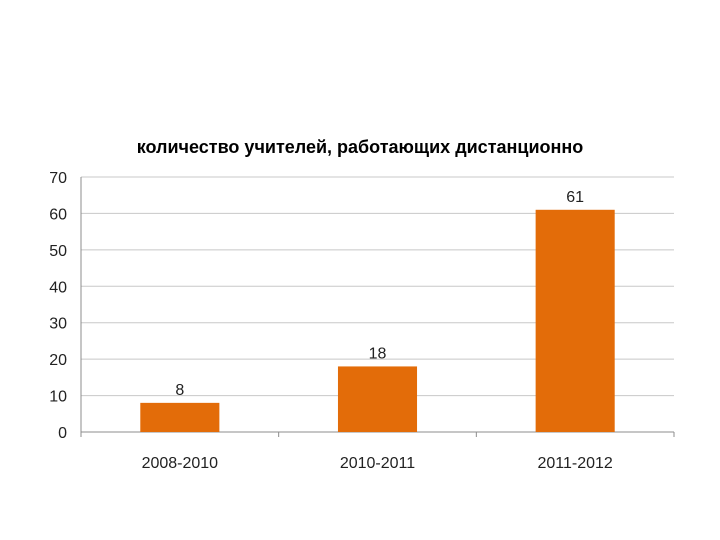 This screenshot has width=720, height=540. Describe the element at coordinates (58, 287) in the screenshot. I see `y-tick-label: 40` at that location.